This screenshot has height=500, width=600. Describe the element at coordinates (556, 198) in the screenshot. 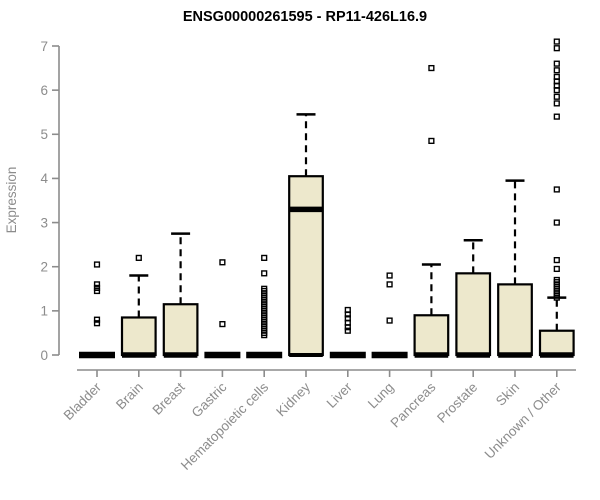

I see `box-unknown-other` at that location.